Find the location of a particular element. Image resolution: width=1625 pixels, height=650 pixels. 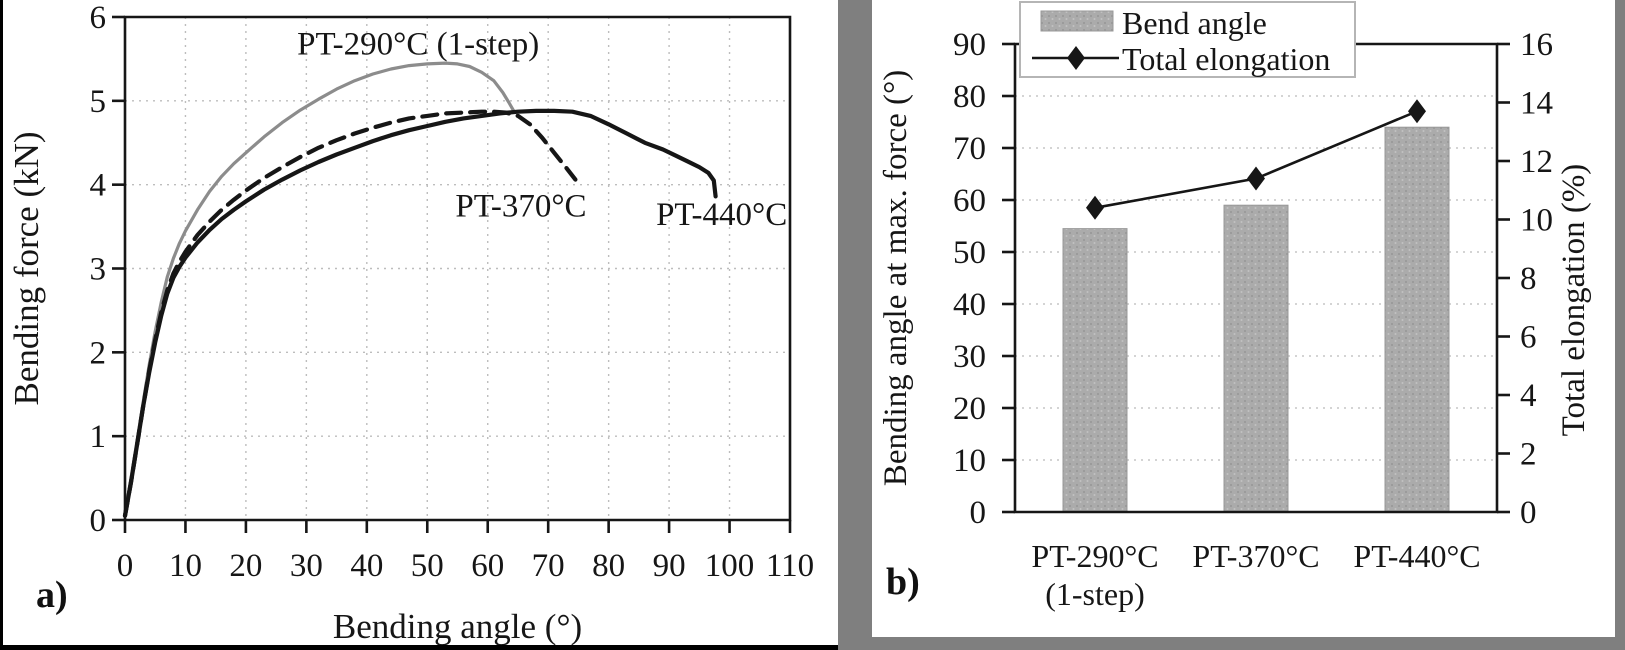

left-tick-label: 40 is located at coordinates (969, 305).